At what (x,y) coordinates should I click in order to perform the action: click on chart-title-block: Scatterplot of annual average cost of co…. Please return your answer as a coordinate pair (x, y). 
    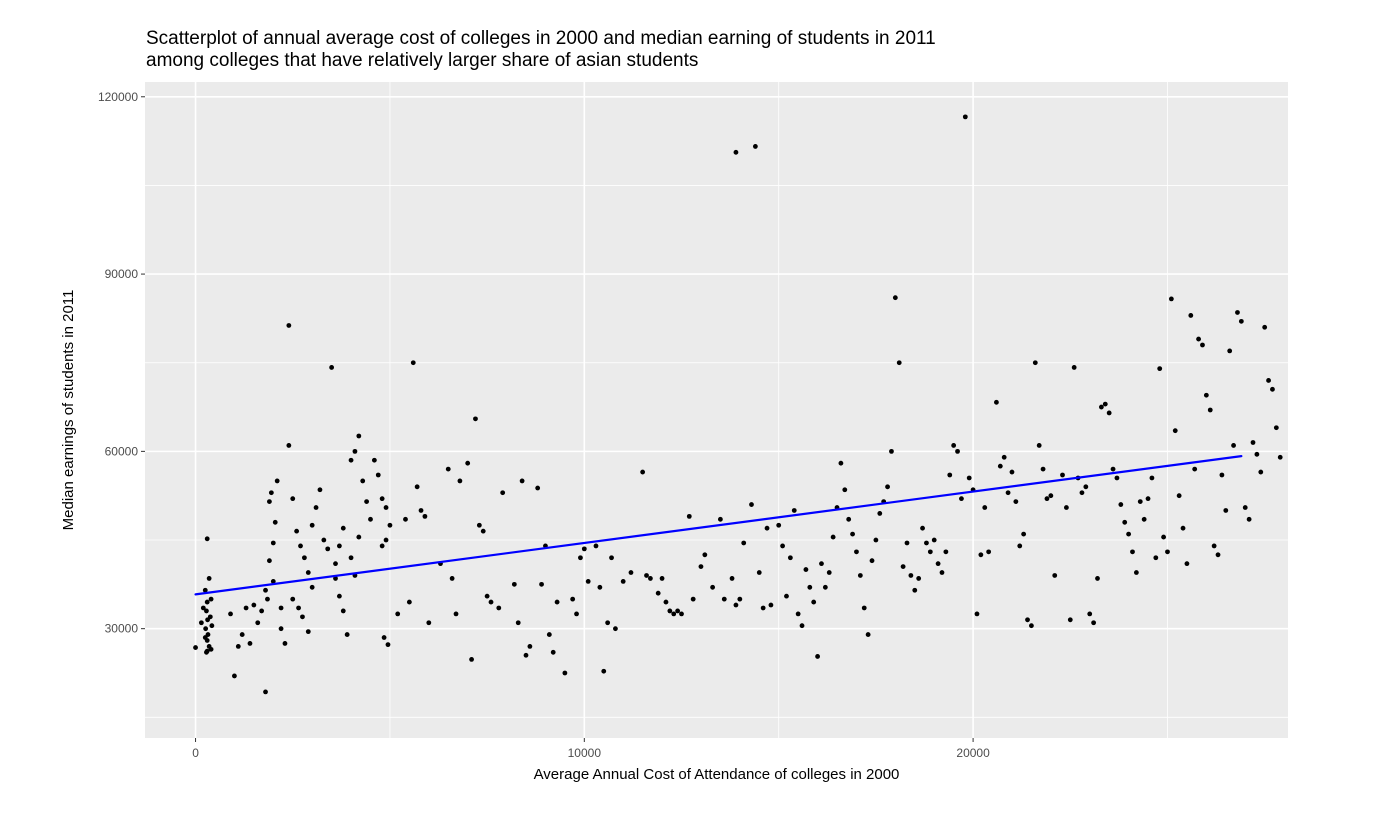
    Looking at the image, I should click on (541, 50).